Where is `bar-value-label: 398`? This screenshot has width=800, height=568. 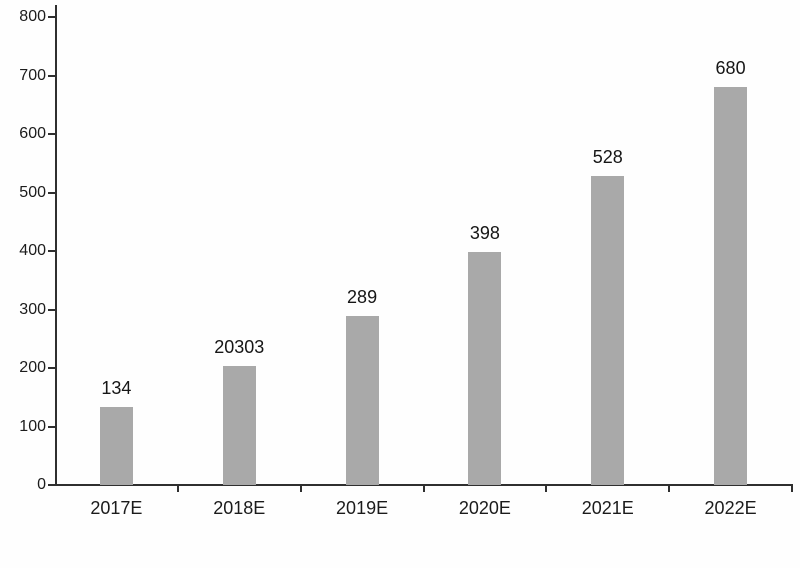
bar-value-label: 398 is located at coordinates (484, 233).